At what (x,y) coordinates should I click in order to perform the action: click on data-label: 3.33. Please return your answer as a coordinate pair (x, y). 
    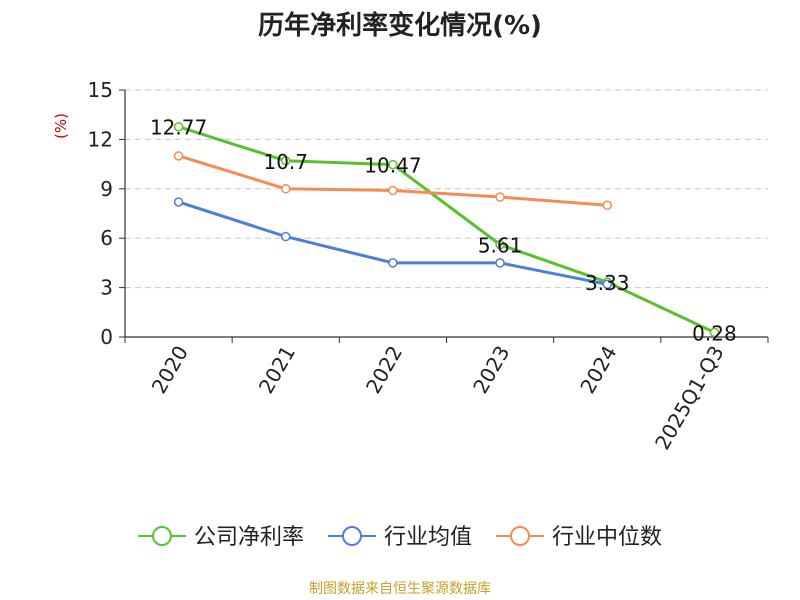
    Looking at the image, I should click on (607, 283).